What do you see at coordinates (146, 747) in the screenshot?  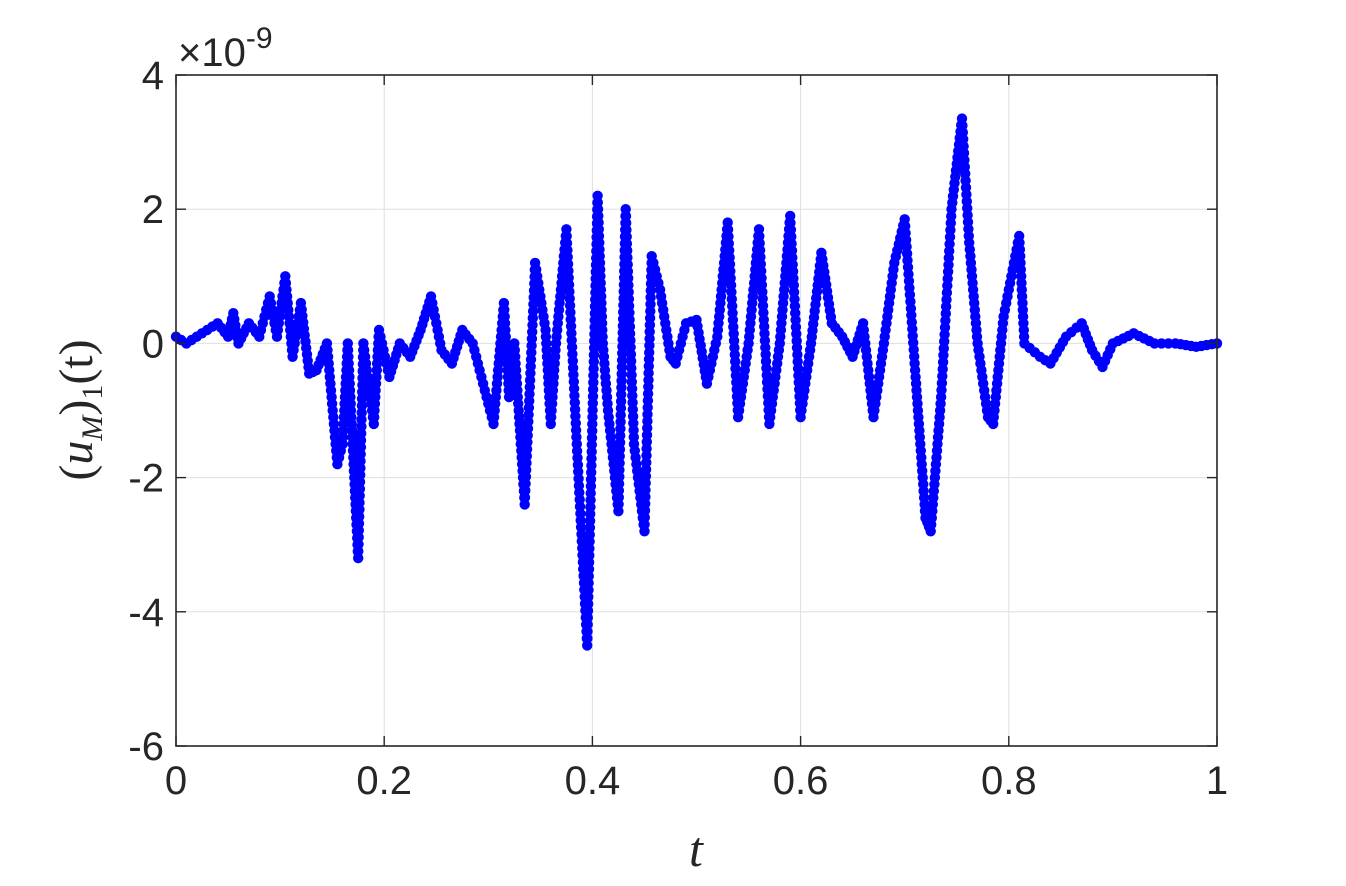 I see `y-tick-label: -6` at bounding box center [146, 747].